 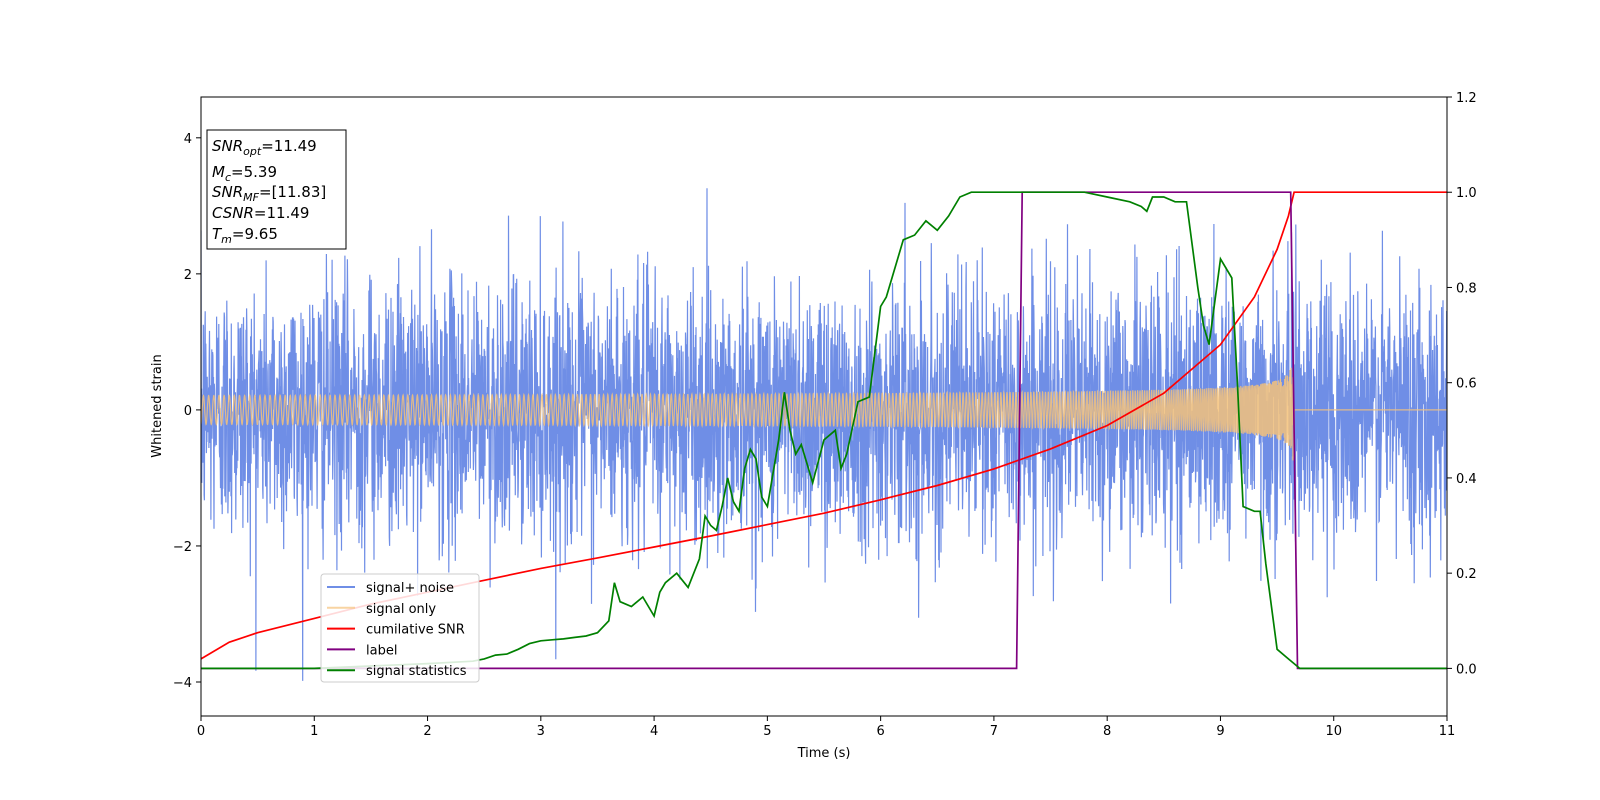 I want to click on x-tick-label: 5, so click(x=767, y=731).